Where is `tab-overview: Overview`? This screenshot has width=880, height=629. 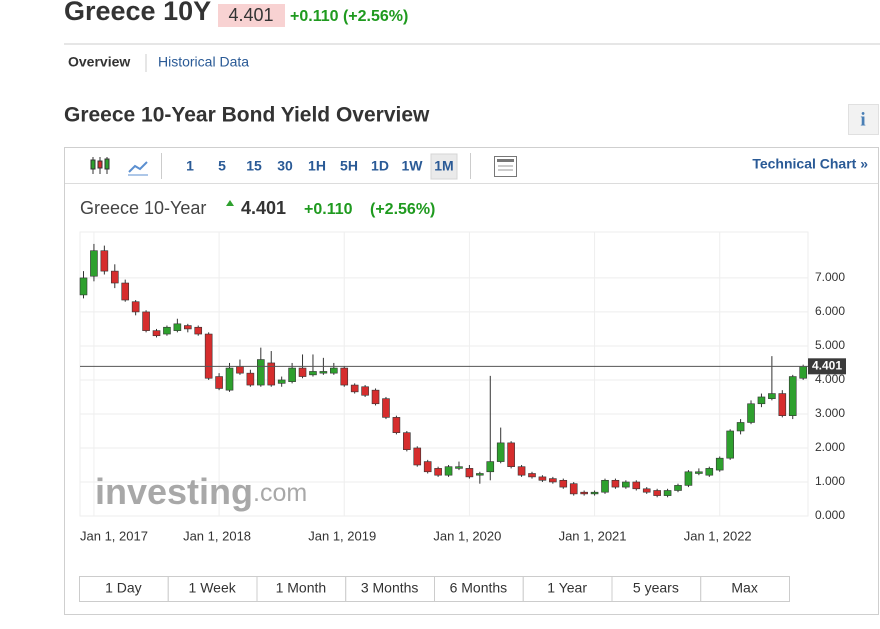
tab-overview: Overview is located at coordinates (99, 62).